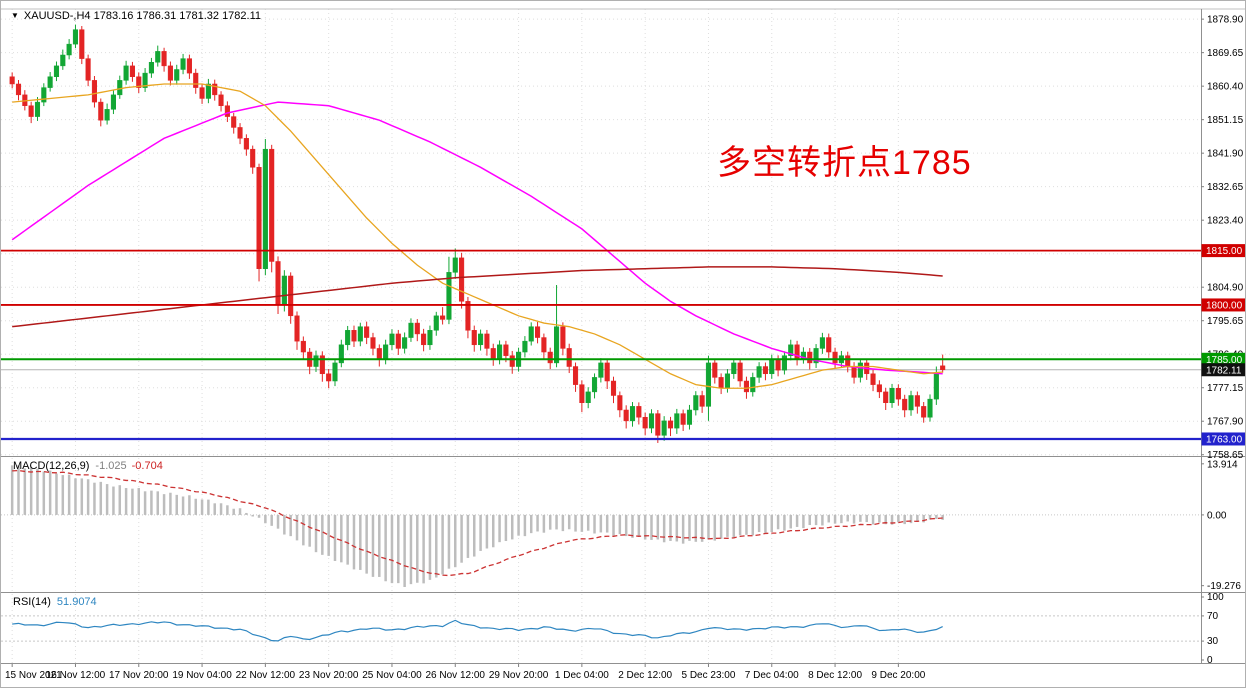 Image resolution: width=1246 pixels, height=688 pixels. Describe the element at coordinates (1215, 597) in the screenshot. I see `svg-text: 100` at that location.